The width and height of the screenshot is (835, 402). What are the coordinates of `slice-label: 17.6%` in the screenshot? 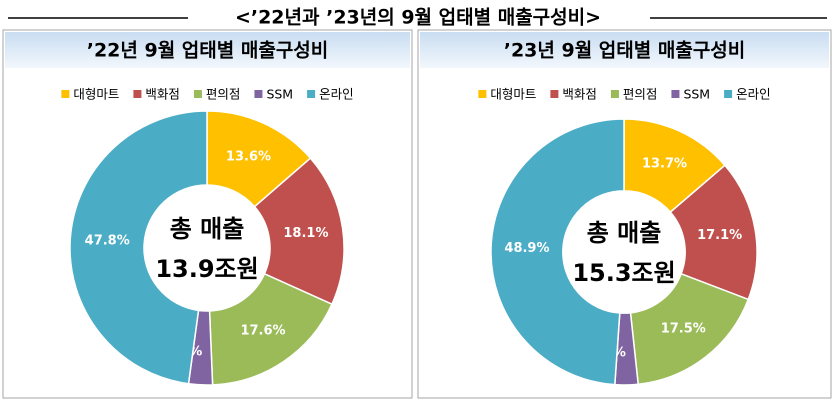 It's located at (262, 330).